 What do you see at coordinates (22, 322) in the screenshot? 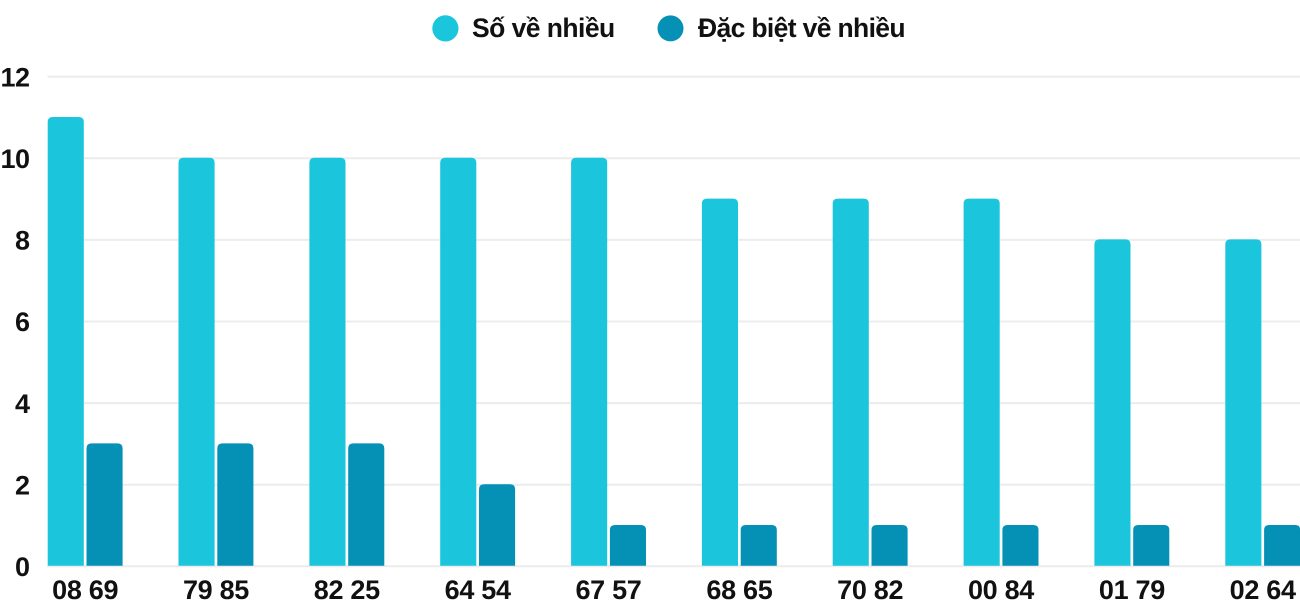
I see `svg-text: 6` at bounding box center [22, 322].